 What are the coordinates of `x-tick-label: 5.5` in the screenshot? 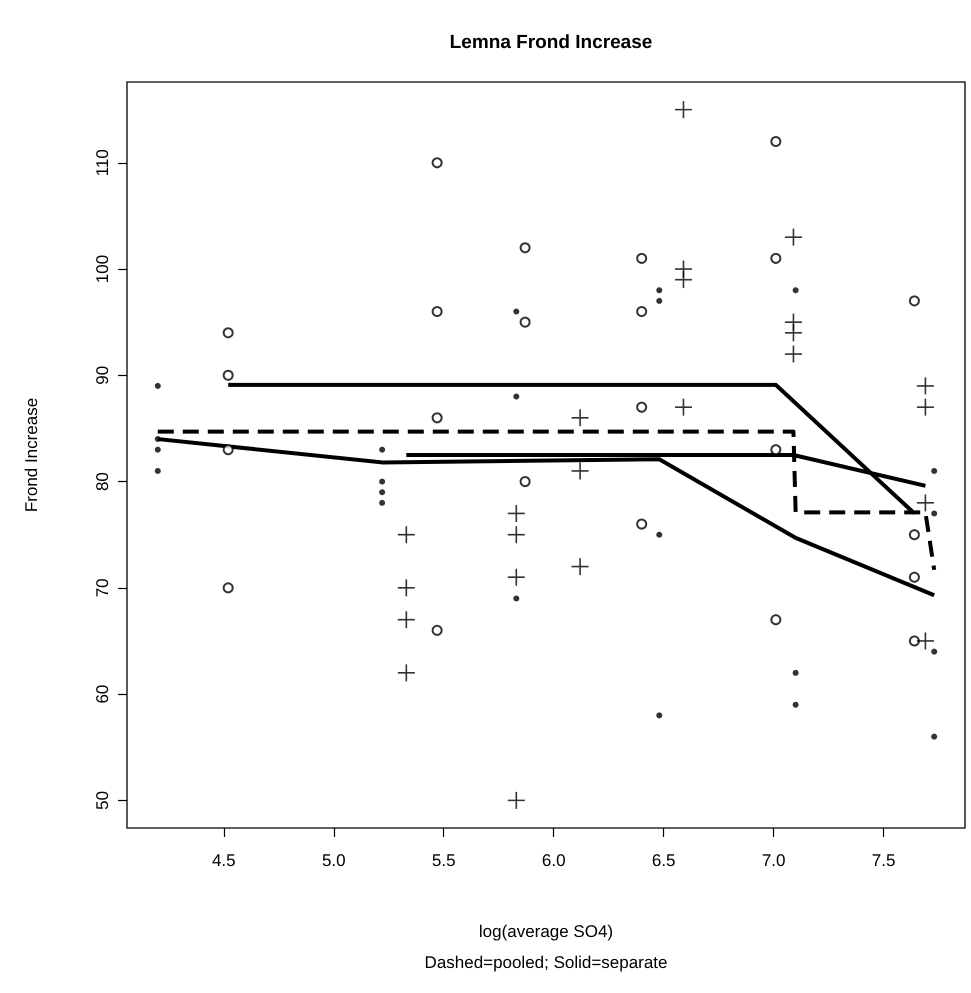 It's located at (444, 860).